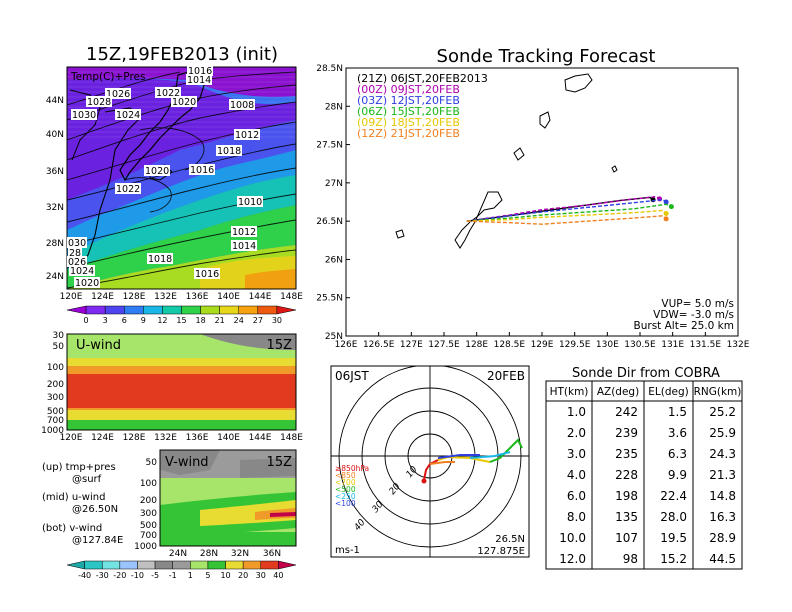 The width and height of the screenshot is (792, 612). Describe the element at coordinates (408, 111) in the screenshot. I see `track-legend-entry: (06Z) 15JST,20FEB` at that location.